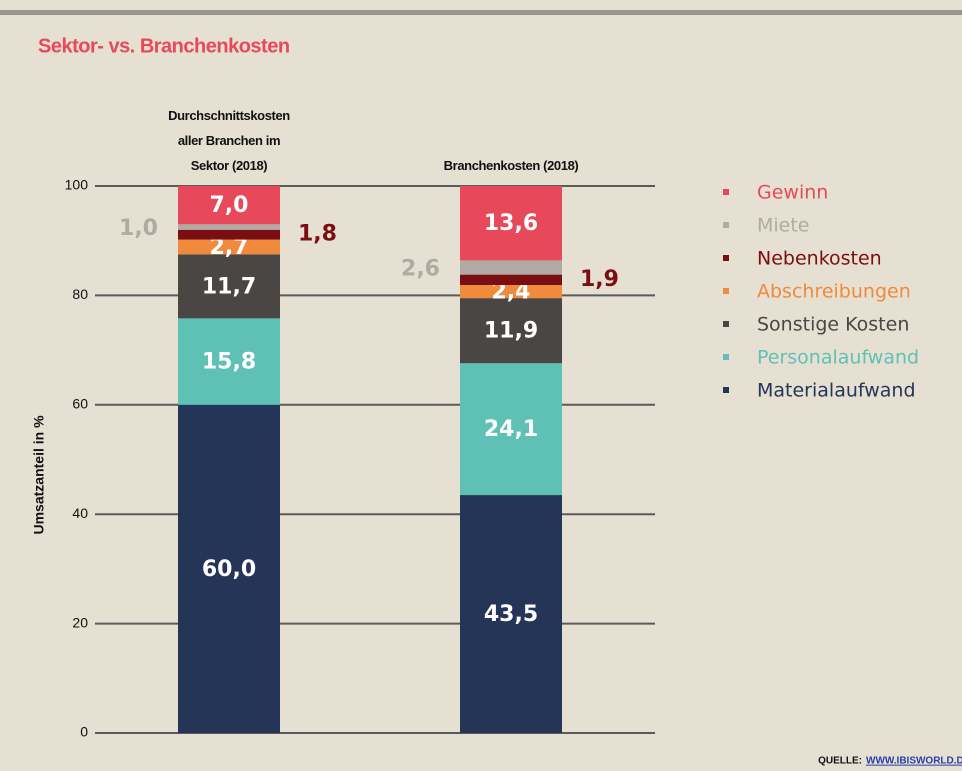 This screenshot has width=962, height=771. What do you see at coordinates (834, 292) in the screenshot?
I see `legend-label: Abschreibungen` at bounding box center [834, 292].